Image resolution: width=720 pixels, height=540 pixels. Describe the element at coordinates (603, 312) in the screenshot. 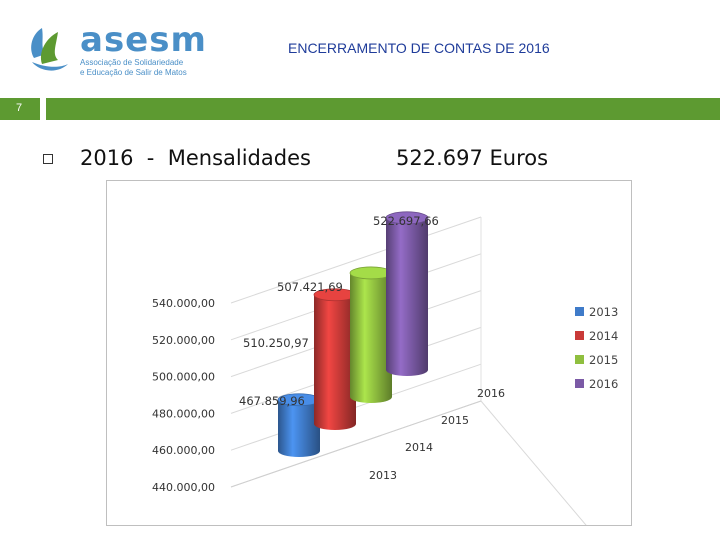

I see `legend-label: 2013` at that location.